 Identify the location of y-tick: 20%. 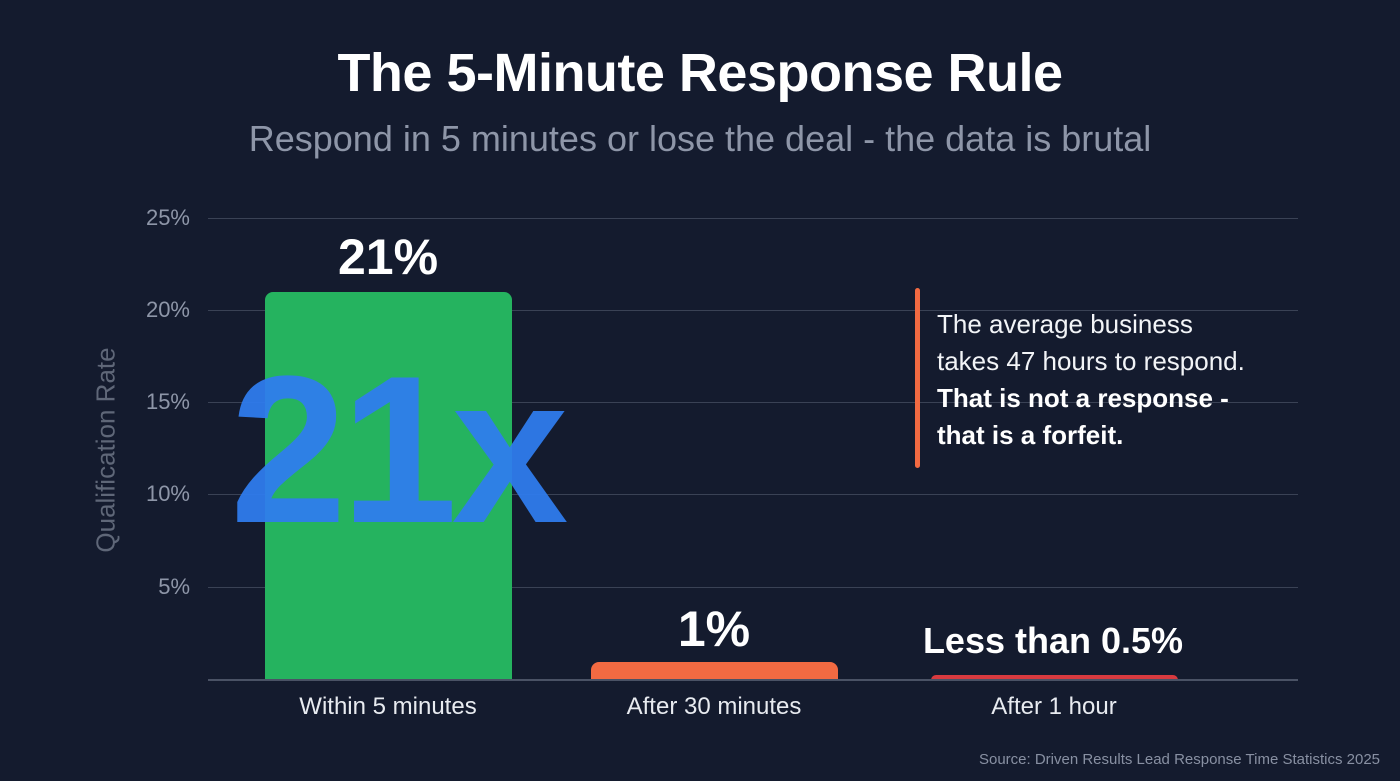
(167, 309).